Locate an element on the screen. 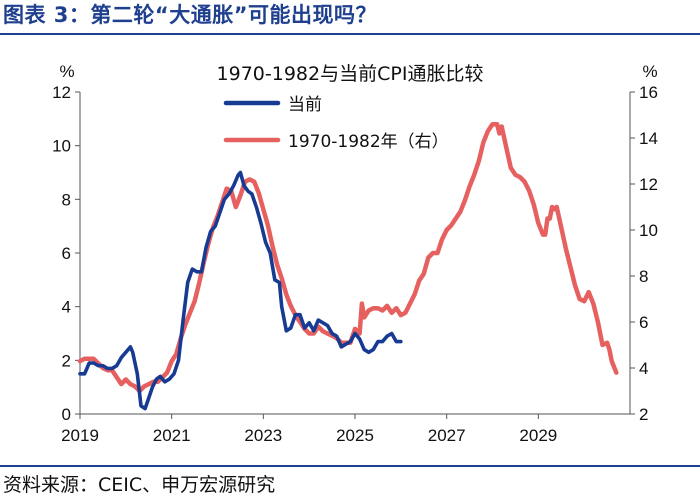  left-tick-label: 0 is located at coordinates (66, 414).